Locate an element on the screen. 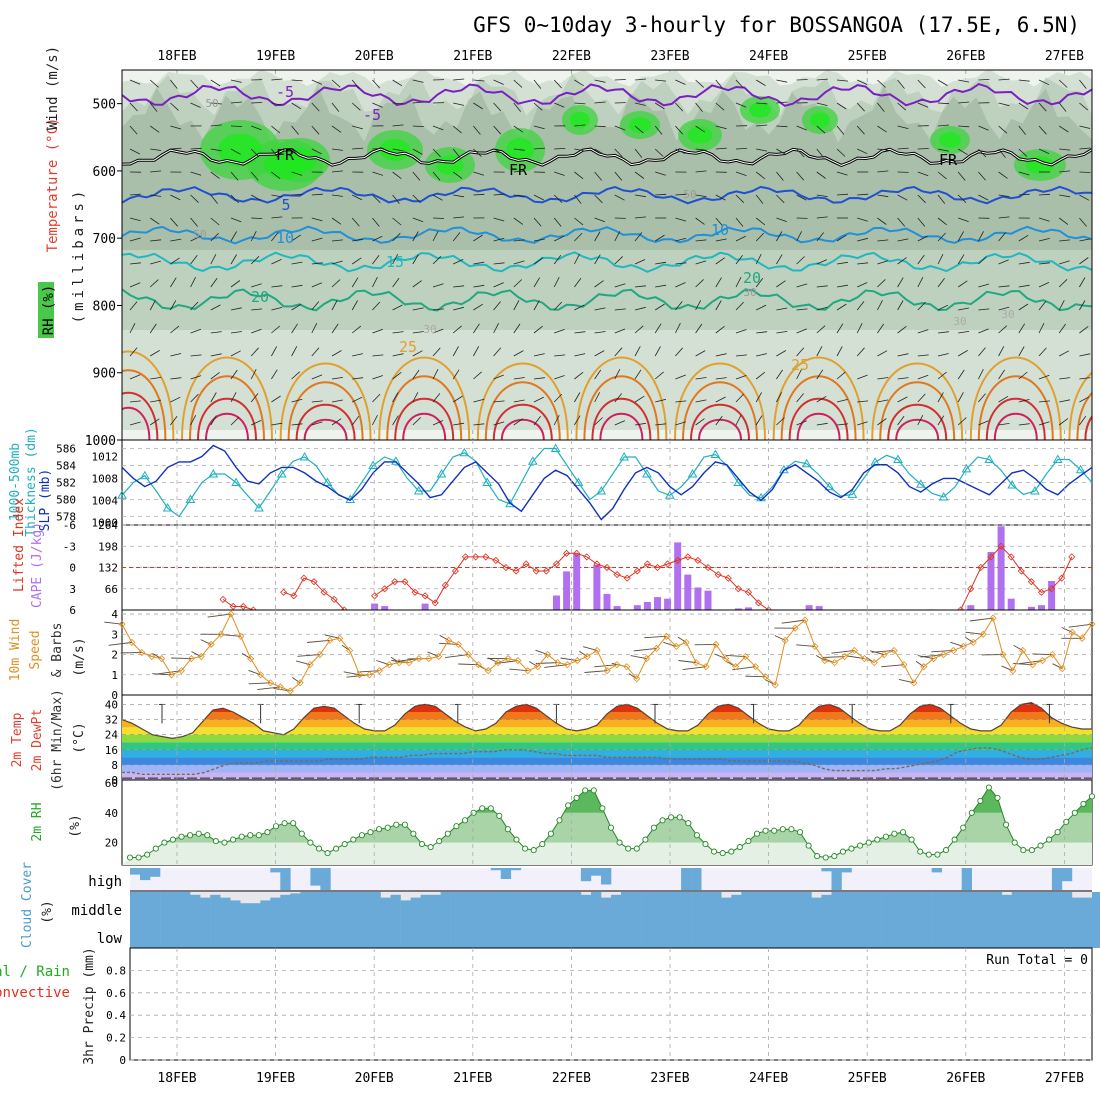 The width and height of the screenshot is (1100, 1100). rh-moisture-core is located at coordinates (950, 140).